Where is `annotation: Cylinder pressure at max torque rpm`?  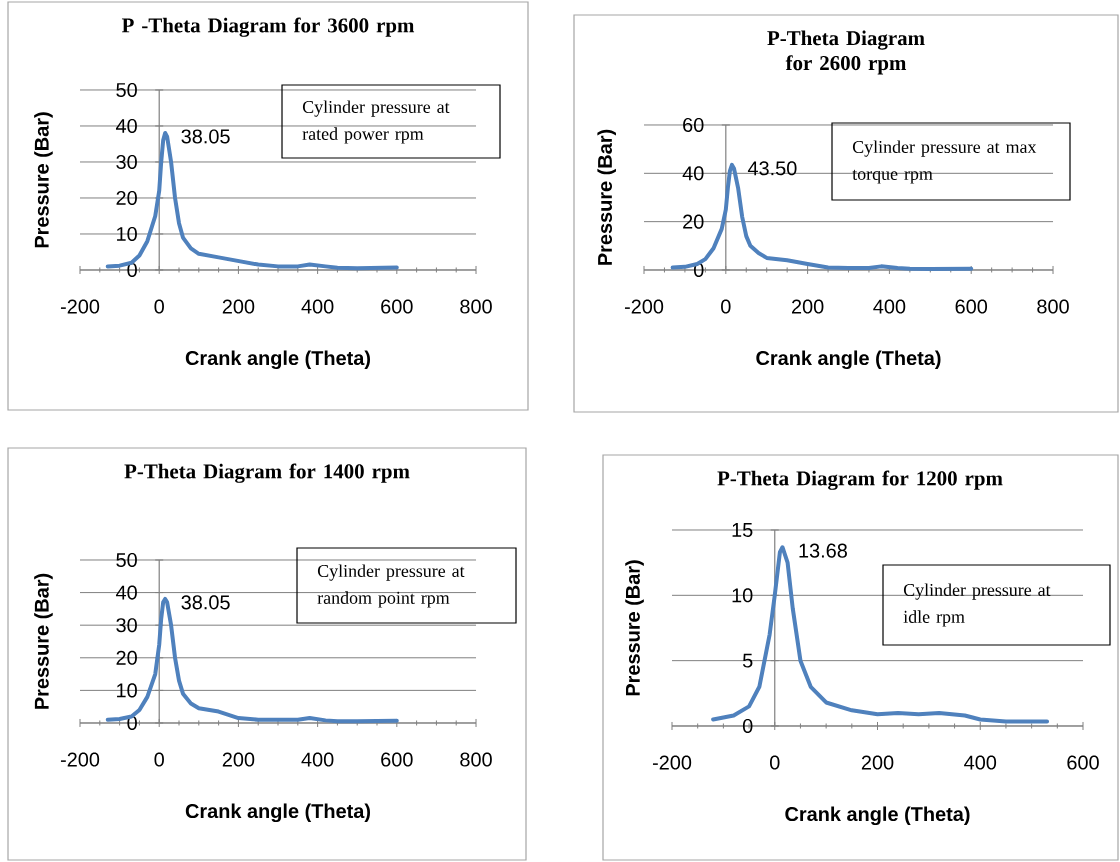
annotation: Cylinder pressure at max torque rpm is located at coordinates (944, 162).